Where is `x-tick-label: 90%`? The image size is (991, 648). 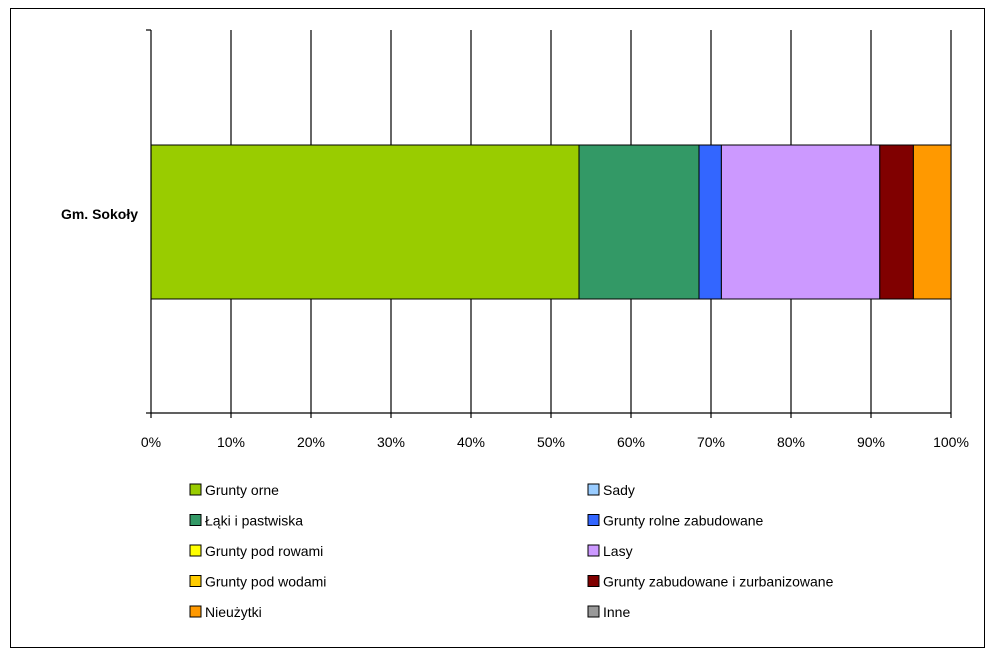
x-tick-label: 90% is located at coordinates (871, 442).